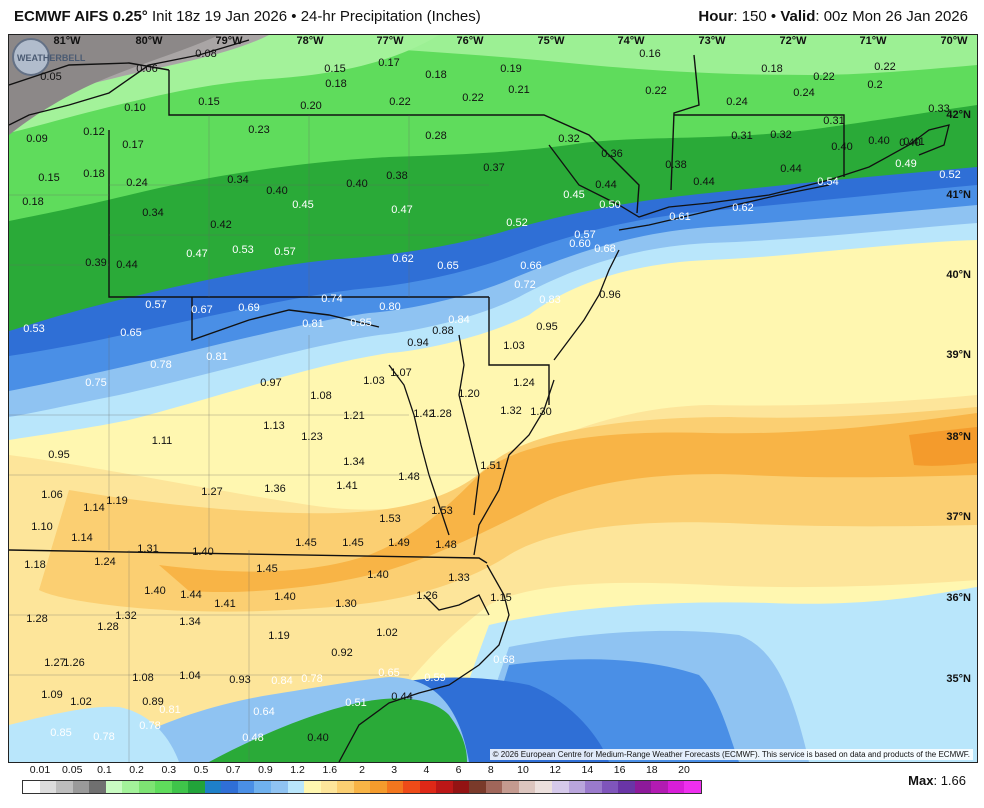 The image size is (984, 808). I want to click on precip-value: 1.21, so click(354, 416).